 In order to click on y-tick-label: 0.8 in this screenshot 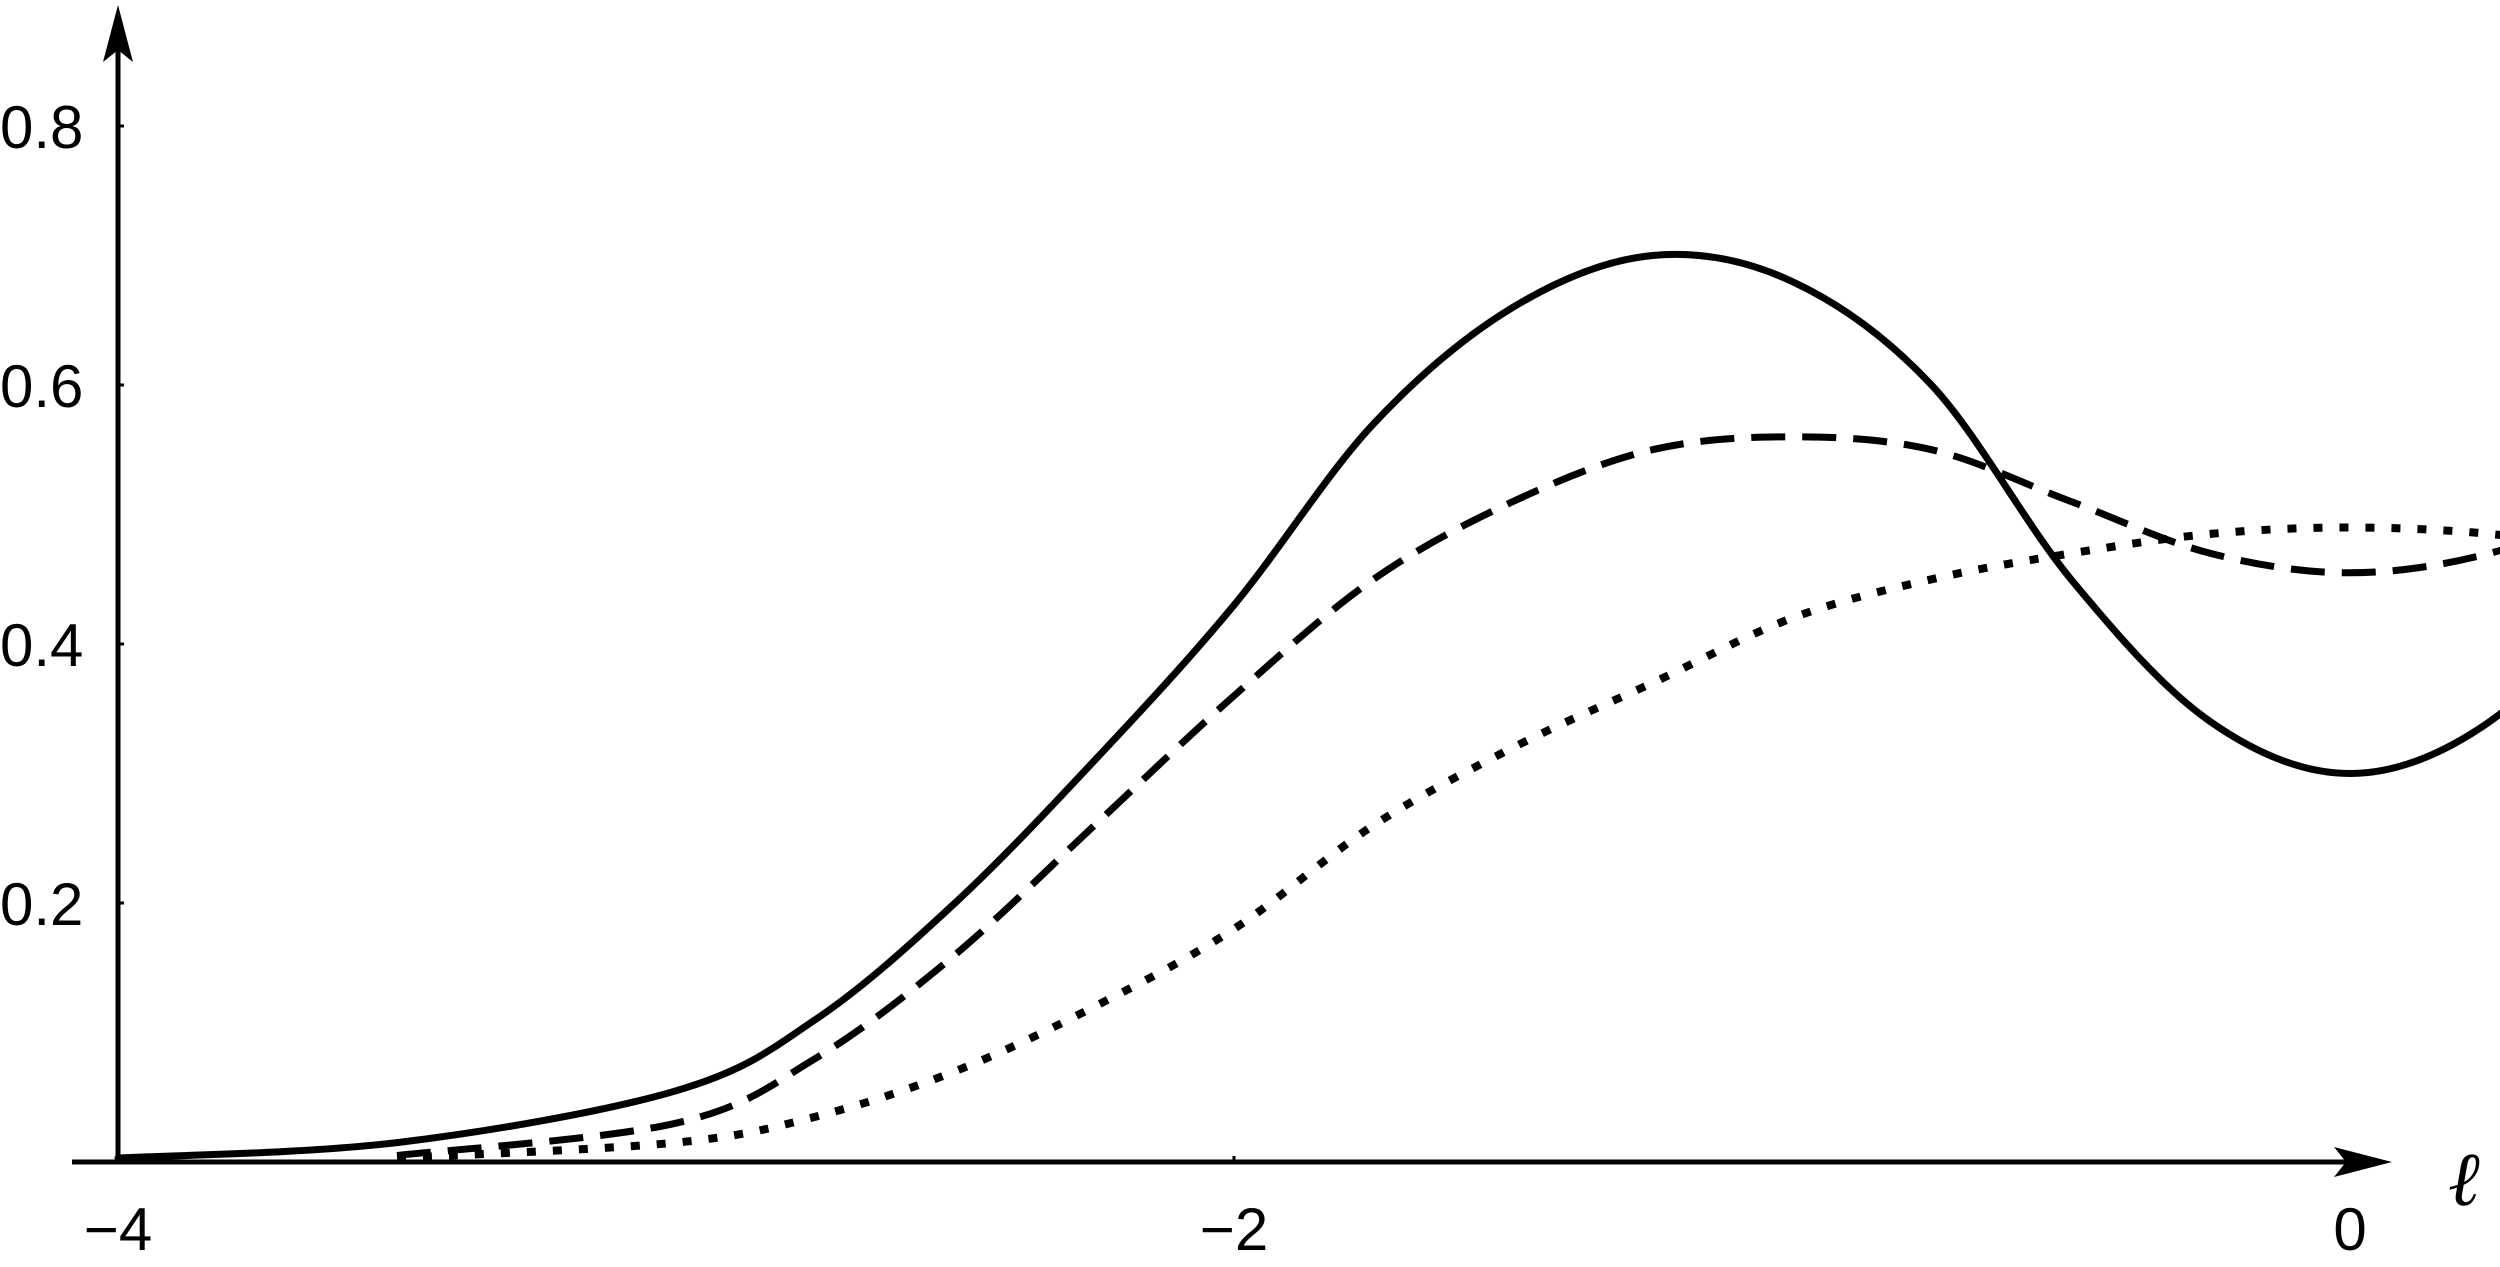, I will do `click(41, 127)`.